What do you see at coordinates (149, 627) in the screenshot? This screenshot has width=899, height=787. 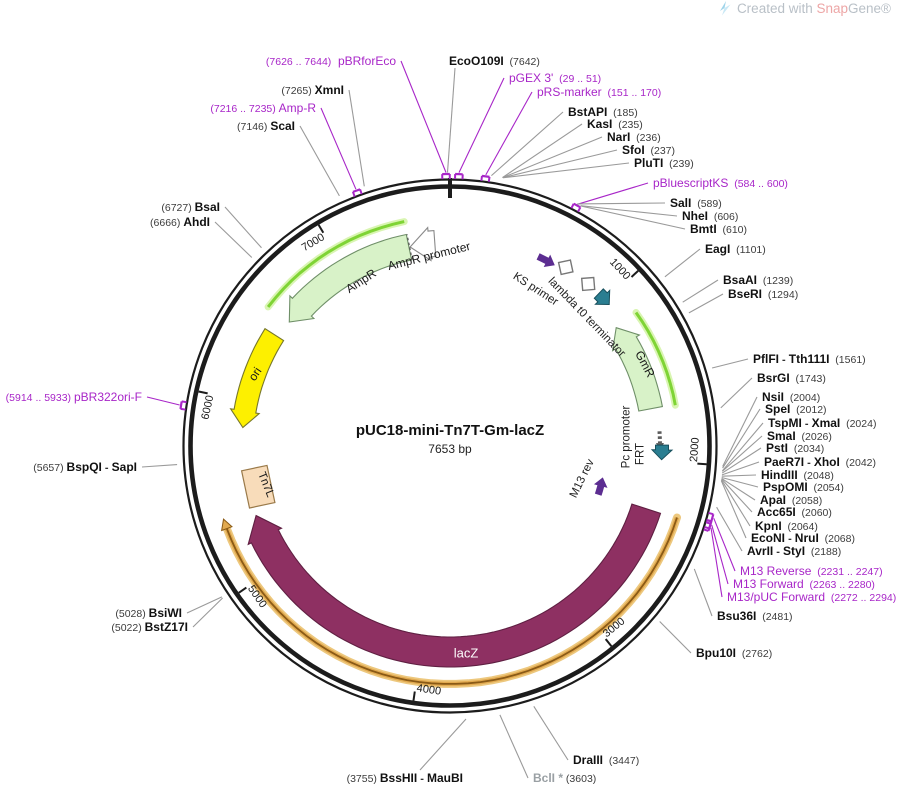 I see `site-label-BstZ17I: (5022) BstZ17I` at bounding box center [149, 627].